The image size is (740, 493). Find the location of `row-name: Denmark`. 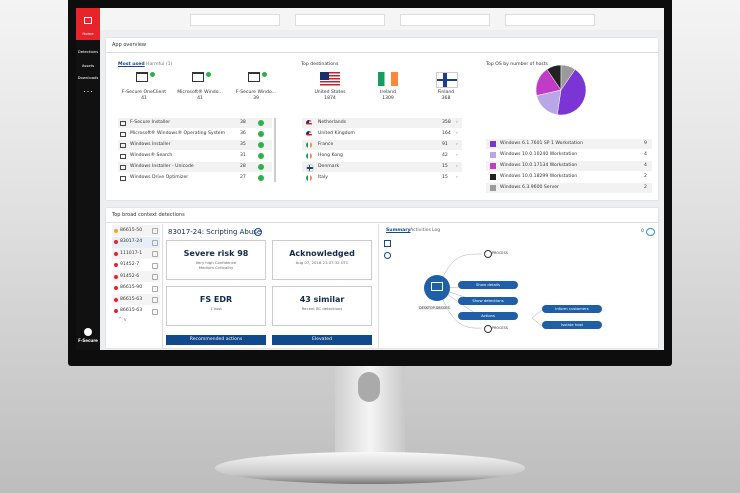

row-name: Denmark is located at coordinates (329, 166).